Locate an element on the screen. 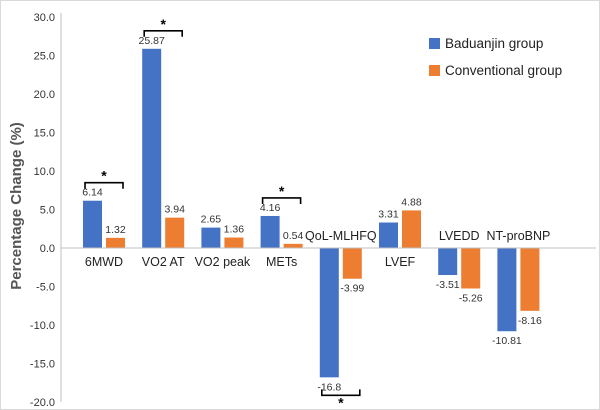  legend-entry: Conventional group is located at coordinates (503, 70).